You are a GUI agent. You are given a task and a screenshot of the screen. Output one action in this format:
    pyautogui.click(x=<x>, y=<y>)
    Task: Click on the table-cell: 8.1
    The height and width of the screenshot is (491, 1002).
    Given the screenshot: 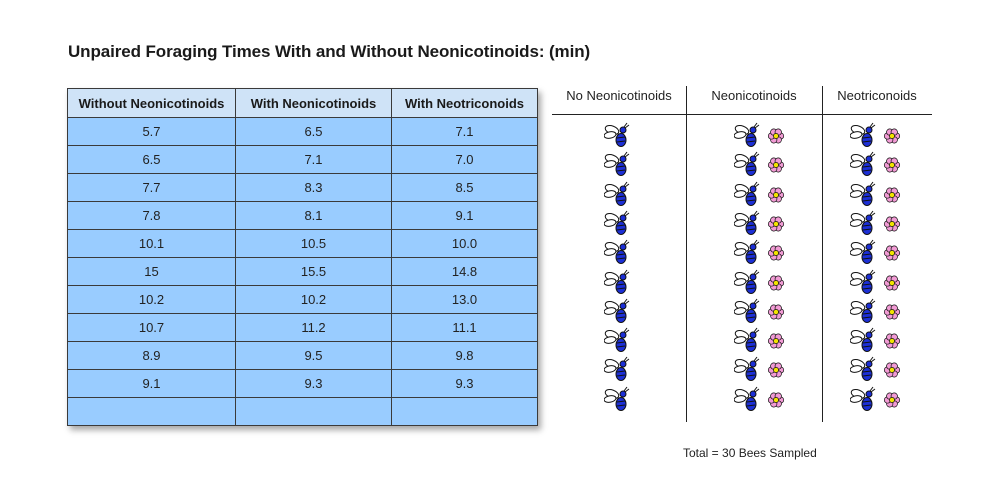 What is the action you would take?
    pyautogui.click(x=313, y=215)
    